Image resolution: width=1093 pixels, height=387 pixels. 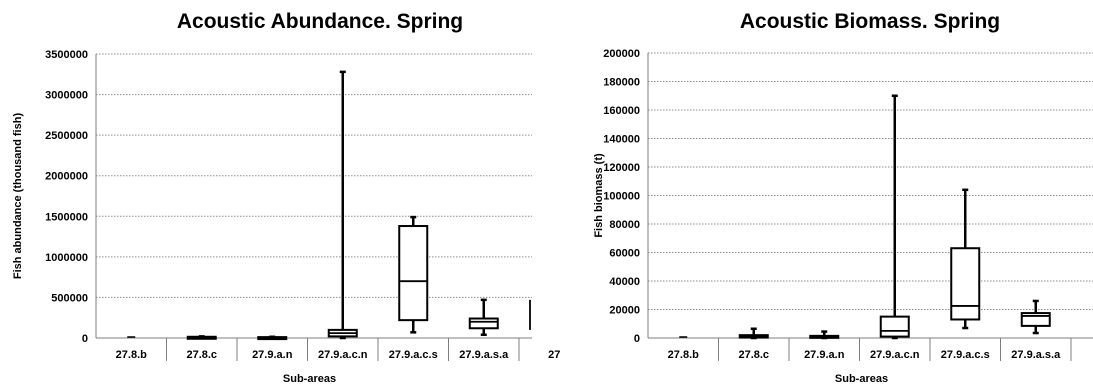 What do you see at coordinates (624, 311) in the screenshot?
I see `y-tick-label: 20000` at bounding box center [624, 311].